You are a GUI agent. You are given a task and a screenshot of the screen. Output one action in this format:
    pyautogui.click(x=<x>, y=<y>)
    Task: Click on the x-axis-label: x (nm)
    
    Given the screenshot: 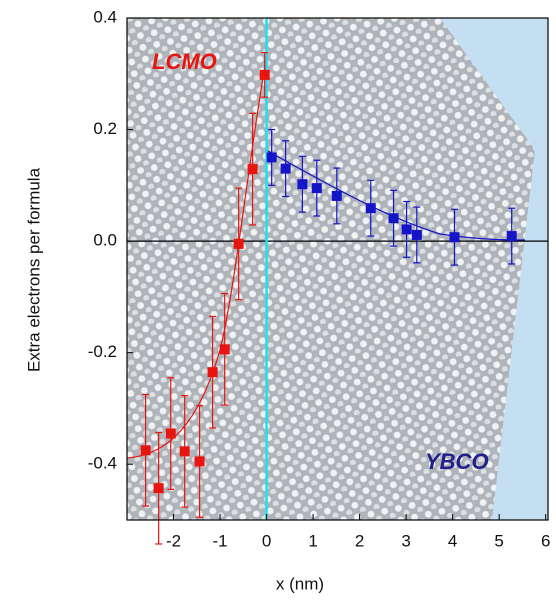 What is the action you would take?
    pyautogui.click(x=300, y=583)
    